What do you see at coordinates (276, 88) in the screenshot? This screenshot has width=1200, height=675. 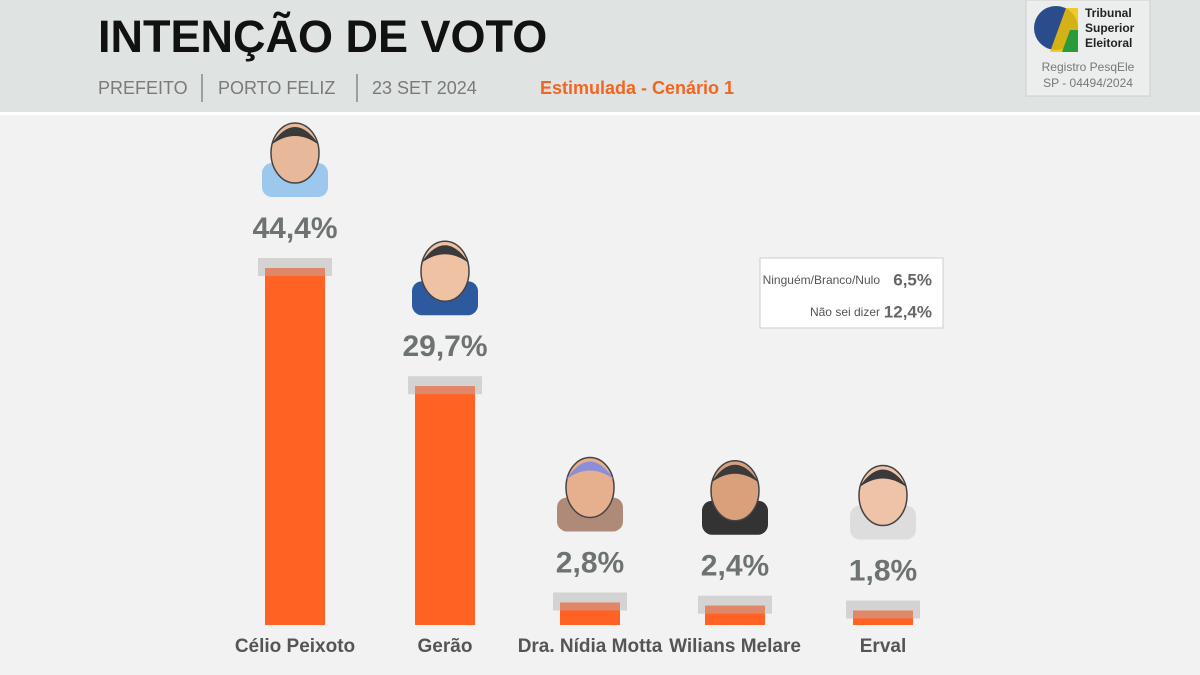 I see `city: PORTO FELIZ` at bounding box center [276, 88].